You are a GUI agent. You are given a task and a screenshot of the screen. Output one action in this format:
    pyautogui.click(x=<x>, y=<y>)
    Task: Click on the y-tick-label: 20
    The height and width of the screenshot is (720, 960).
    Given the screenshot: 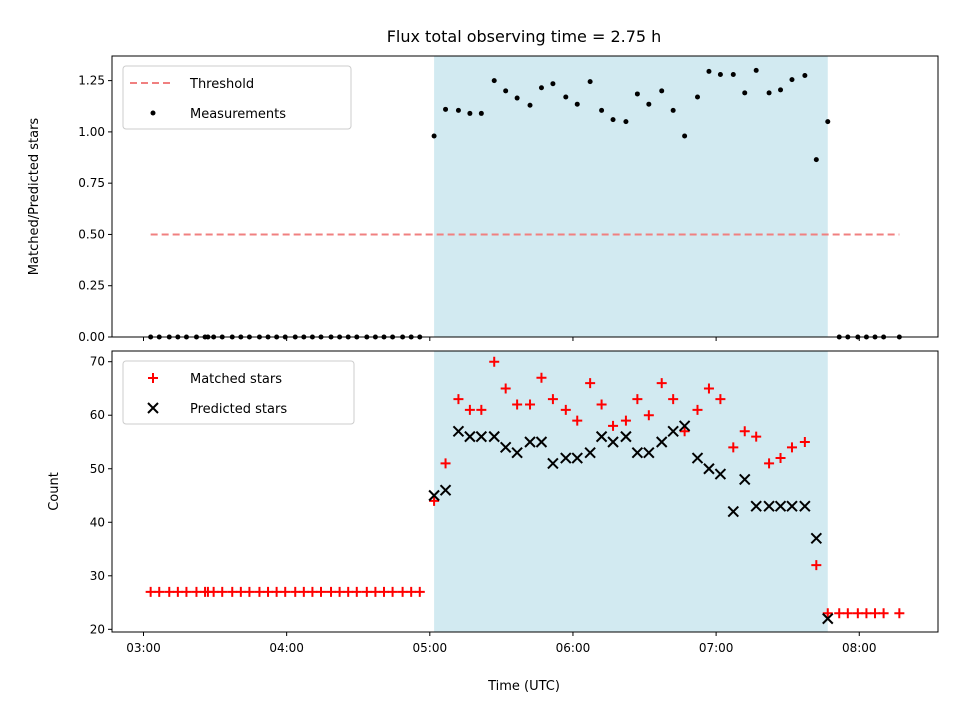 What is the action you would take?
    pyautogui.click(x=97, y=629)
    